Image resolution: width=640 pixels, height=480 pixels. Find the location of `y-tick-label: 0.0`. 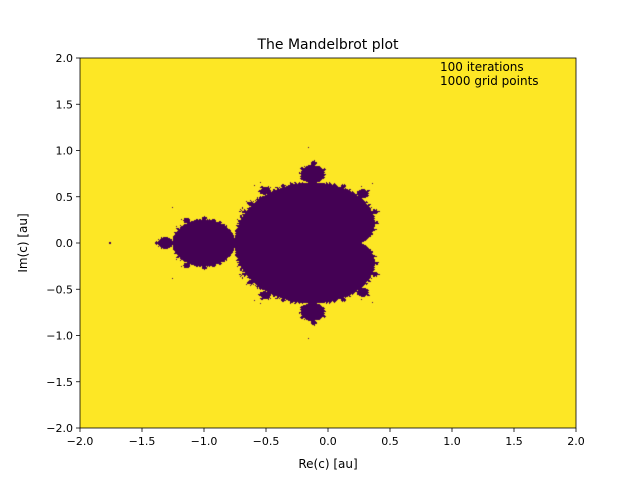

y-tick-label: 0.0 is located at coordinates (65, 243).